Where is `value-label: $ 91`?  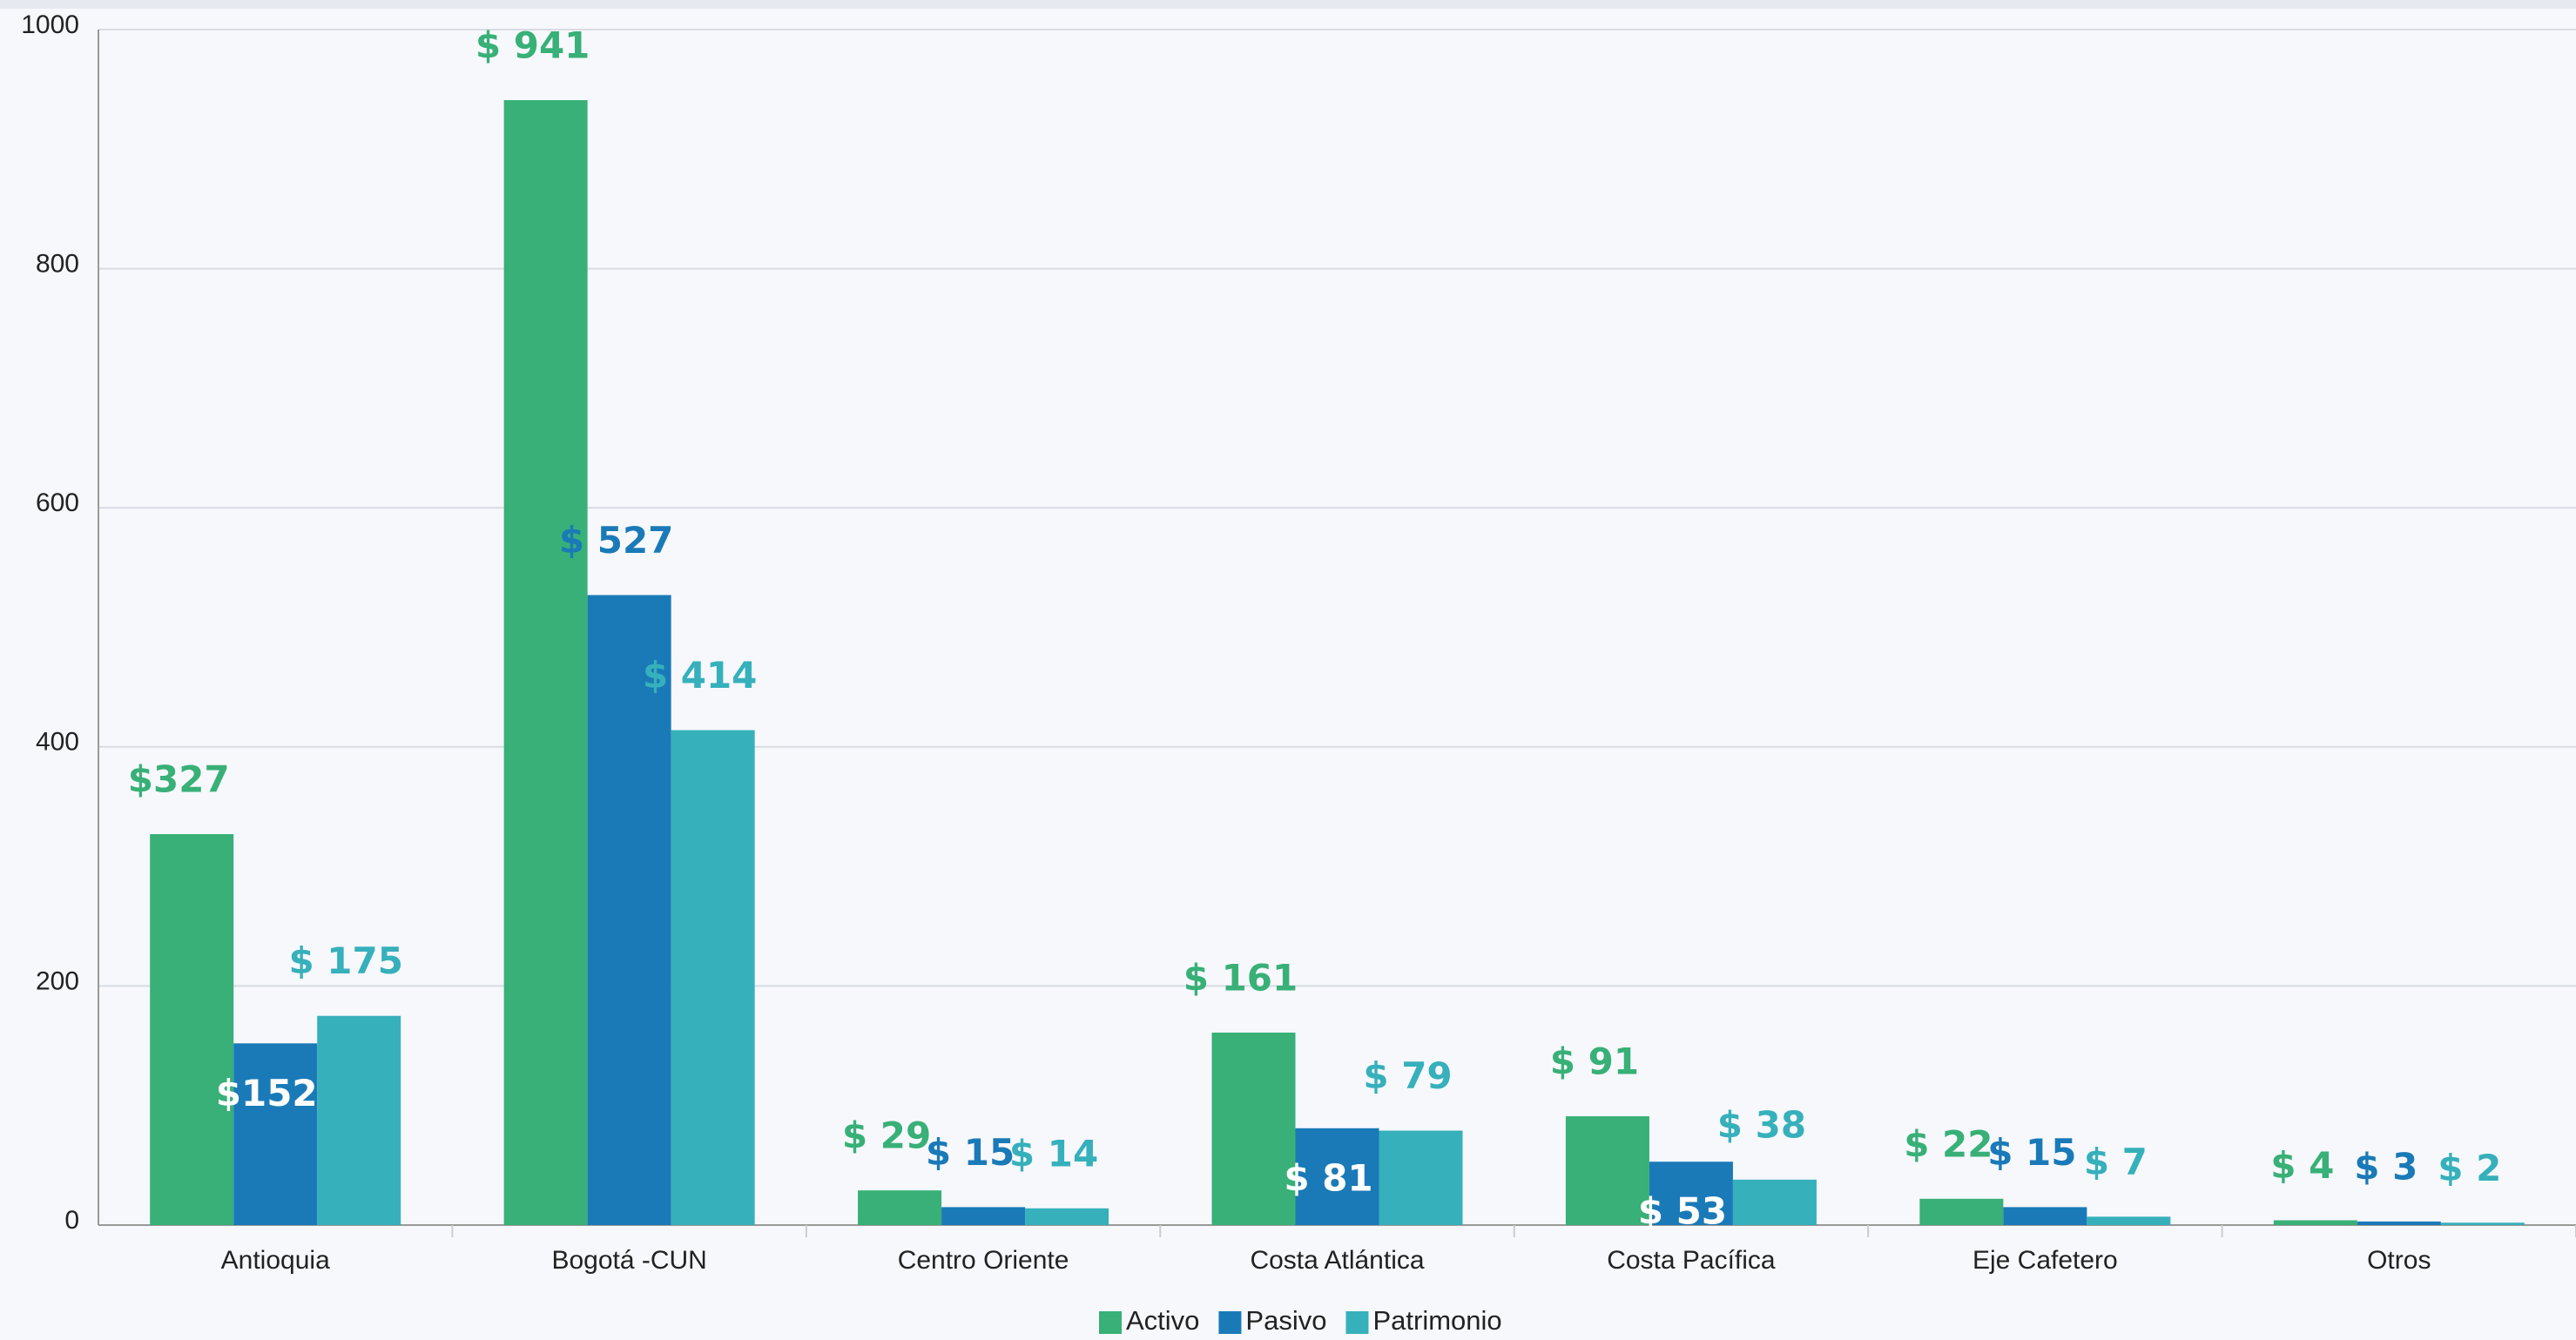 value-label: $ 91 is located at coordinates (1595, 1061).